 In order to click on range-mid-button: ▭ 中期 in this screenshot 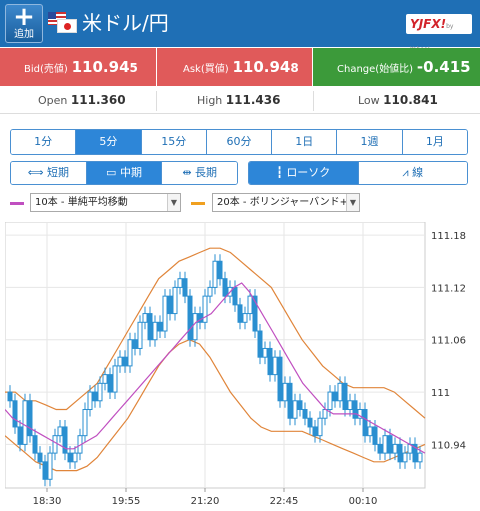, I will do `click(124, 173)`.